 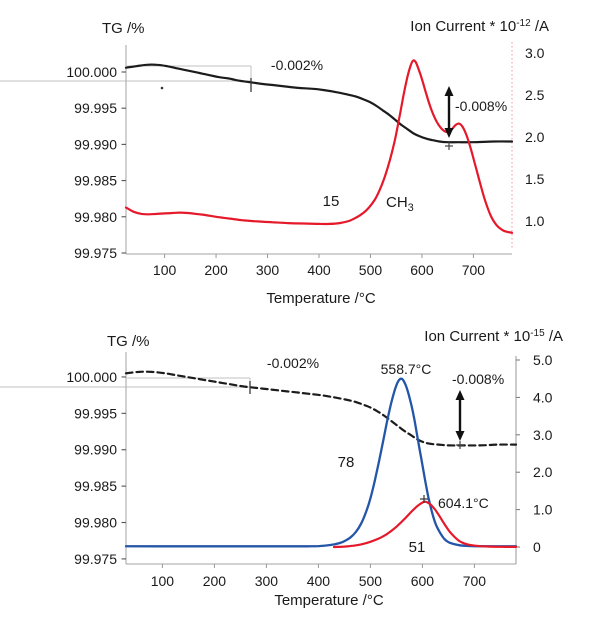 What do you see at coordinates (162, 88) in the screenshot?
I see `stray-dot` at bounding box center [162, 88].